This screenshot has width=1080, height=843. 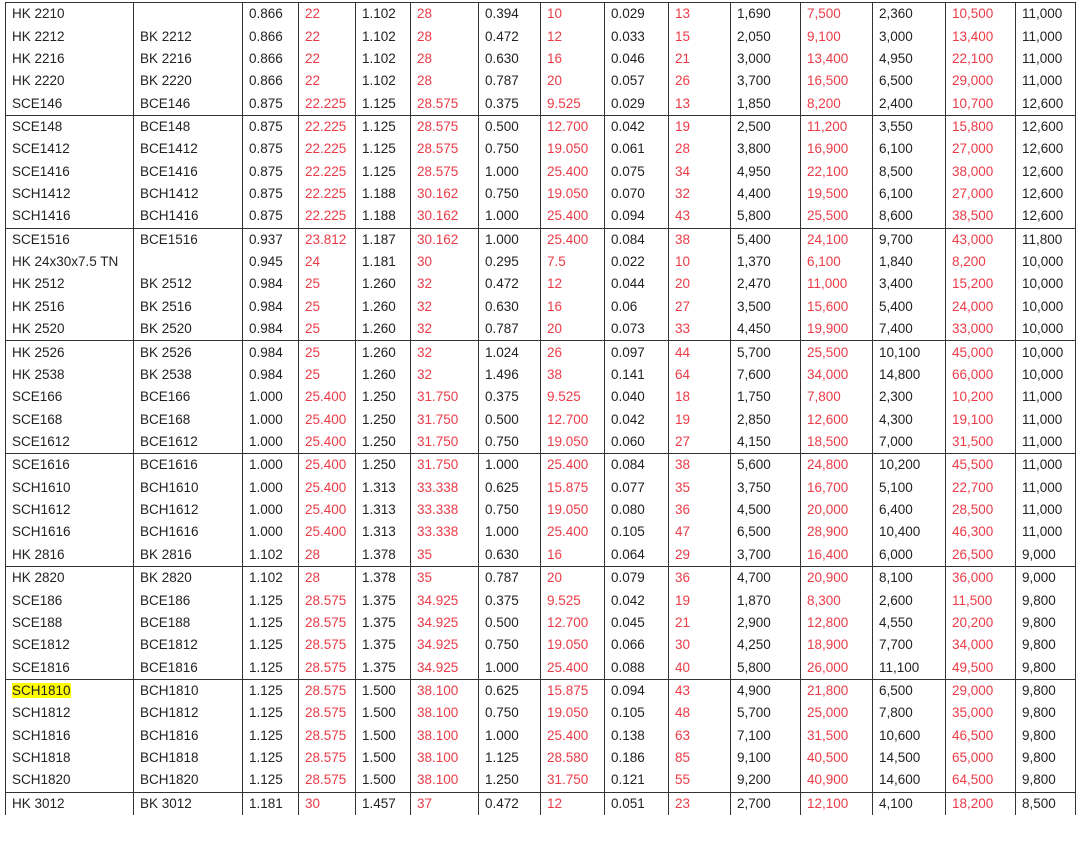 I want to click on value-cell: 16,400, so click(x=836, y=555).